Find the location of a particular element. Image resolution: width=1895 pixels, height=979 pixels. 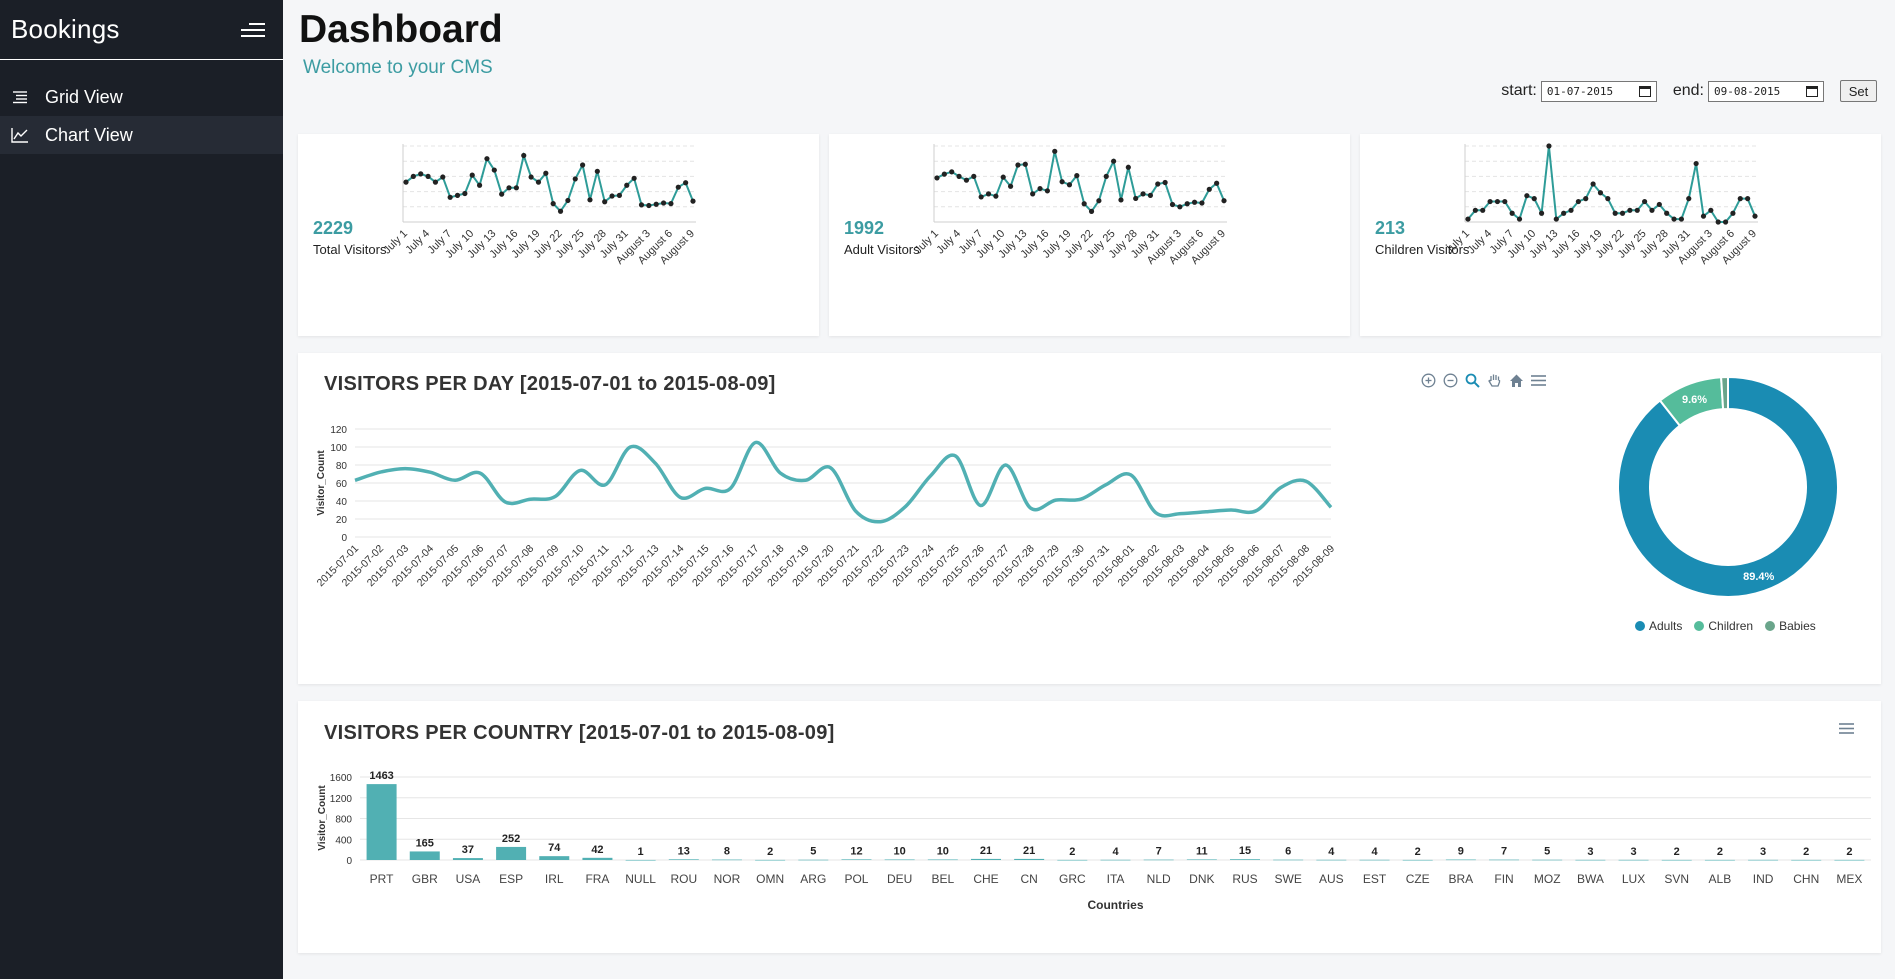

bar-data-label: 7 is located at coordinates (1504, 852).